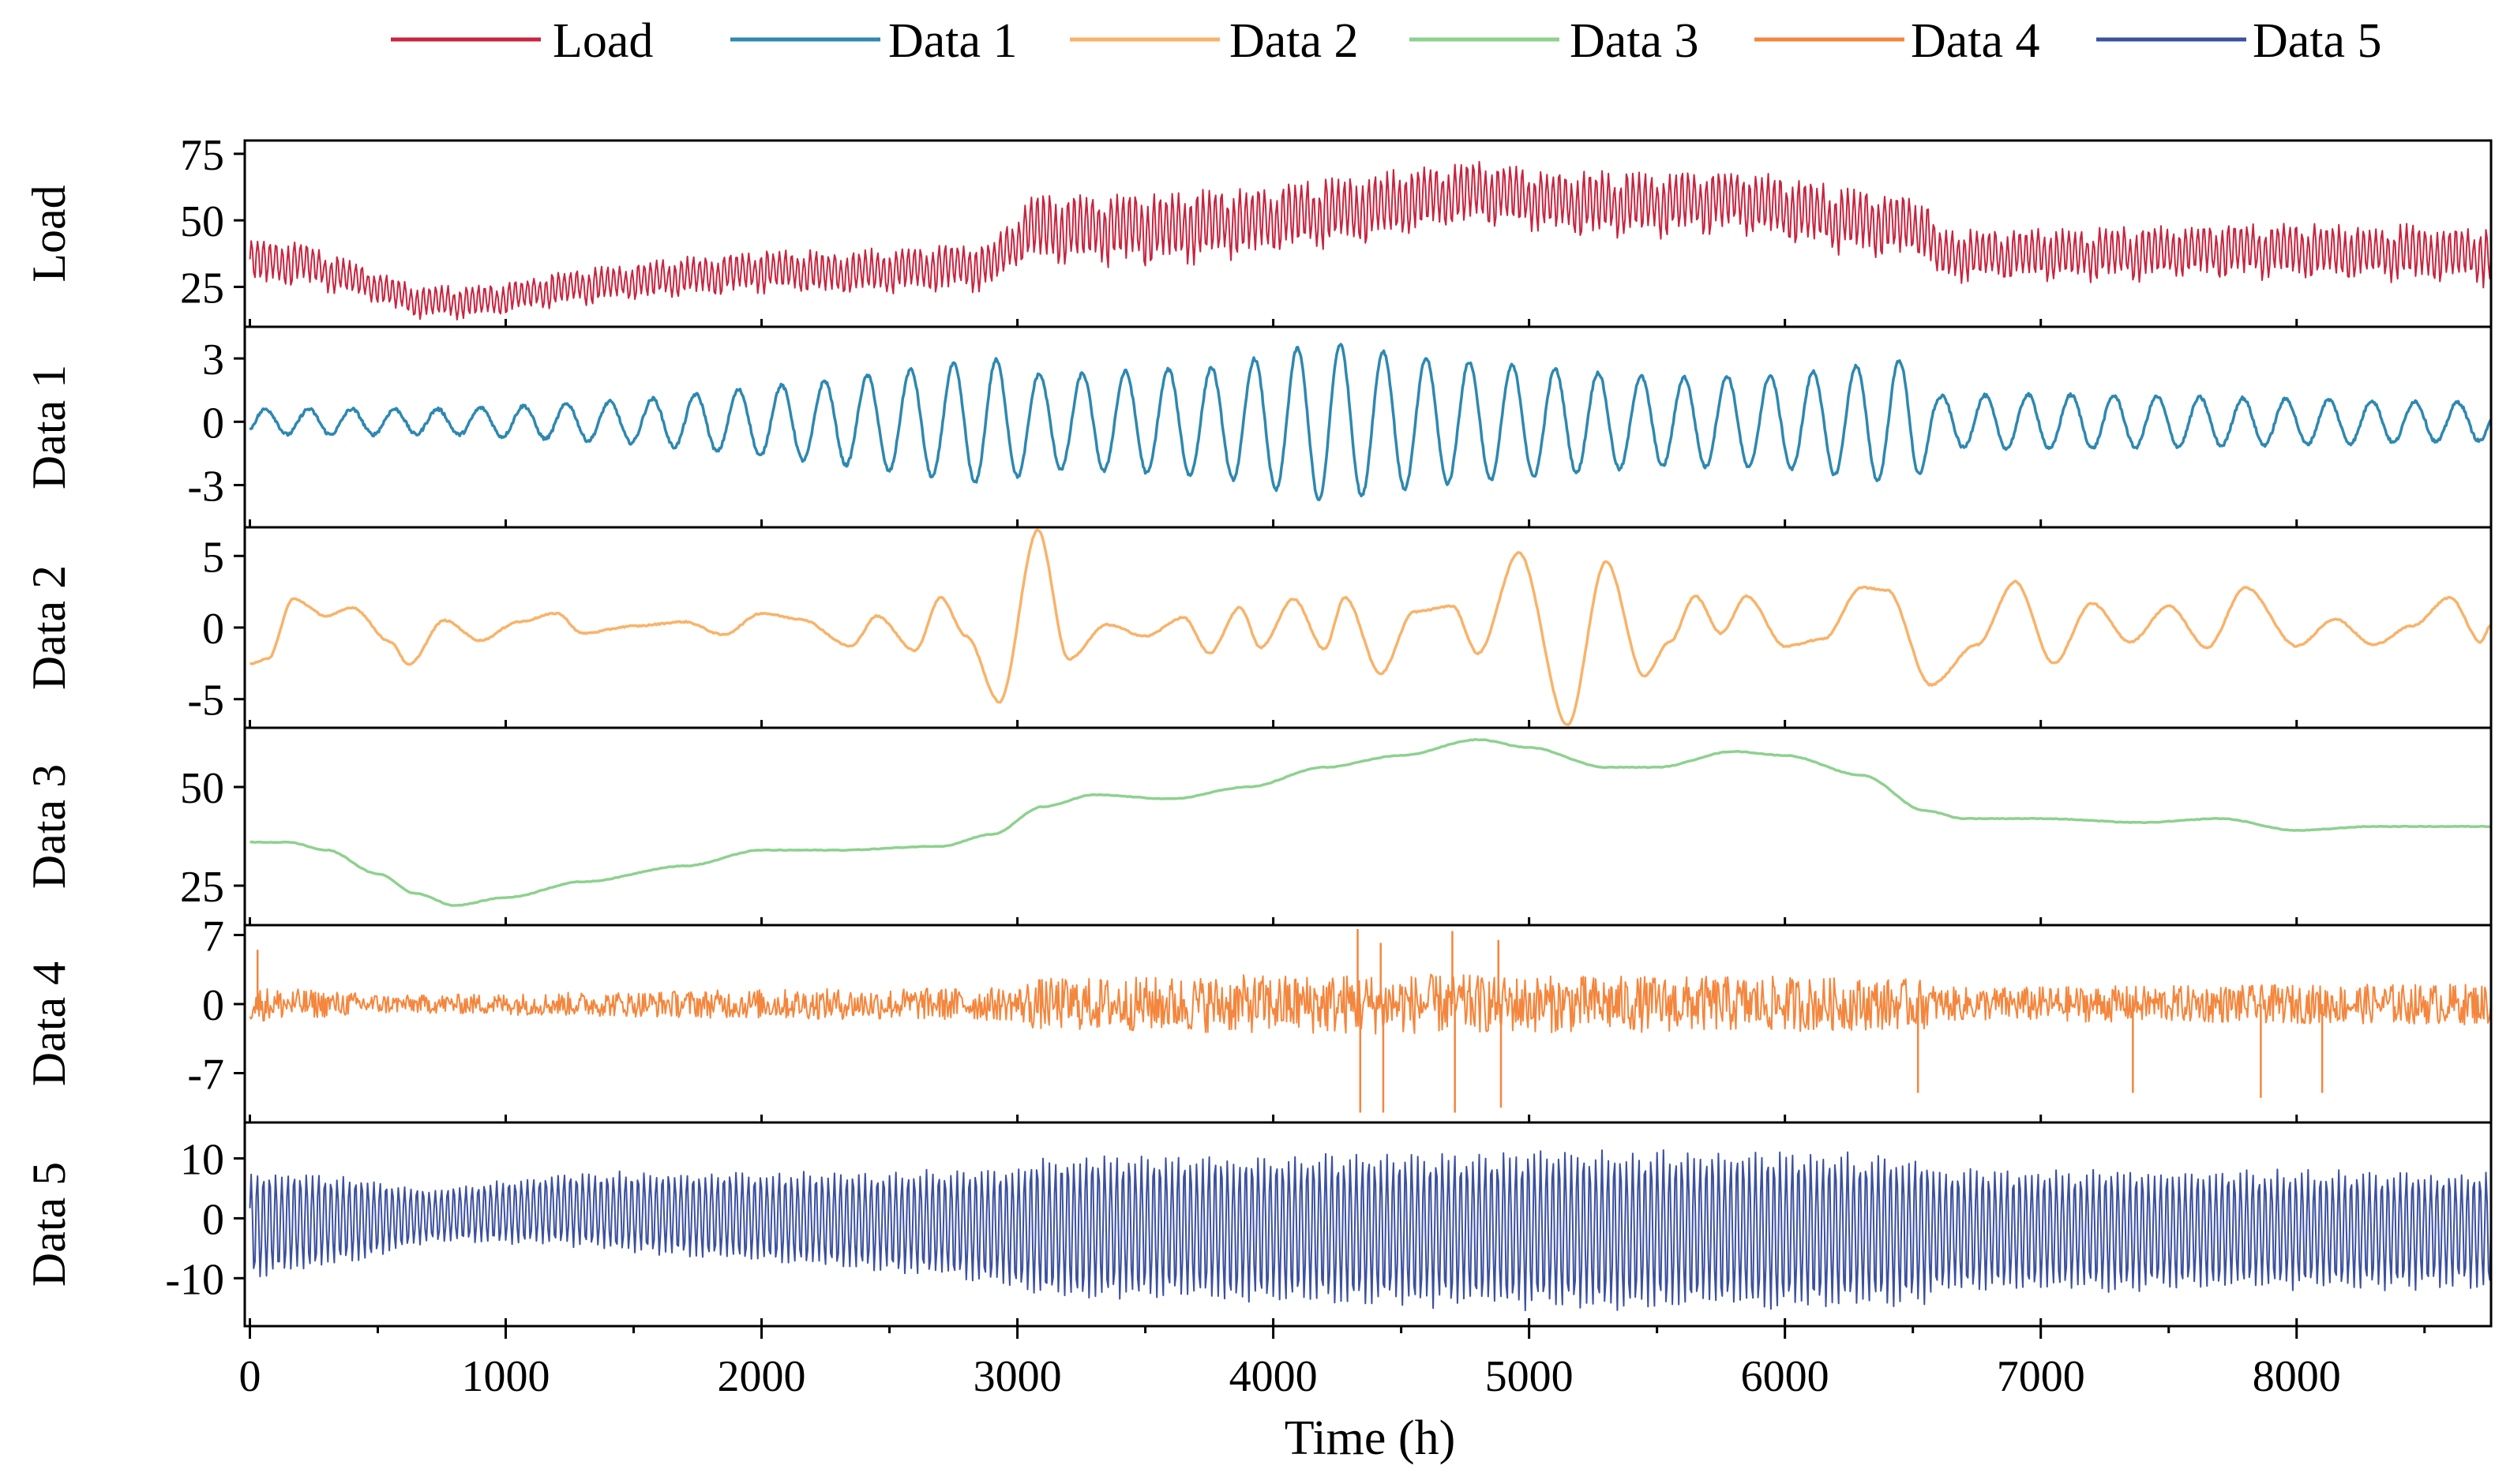 The height and width of the screenshot is (1484, 2510). I want to click on y-tick-label-data4: 7, so click(213, 937).